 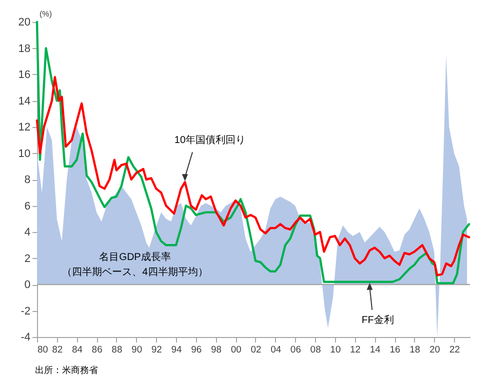 What do you see at coordinates (27, 206) in the screenshot?
I see `y-tick-label: 6` at bounding box center [27, 206].